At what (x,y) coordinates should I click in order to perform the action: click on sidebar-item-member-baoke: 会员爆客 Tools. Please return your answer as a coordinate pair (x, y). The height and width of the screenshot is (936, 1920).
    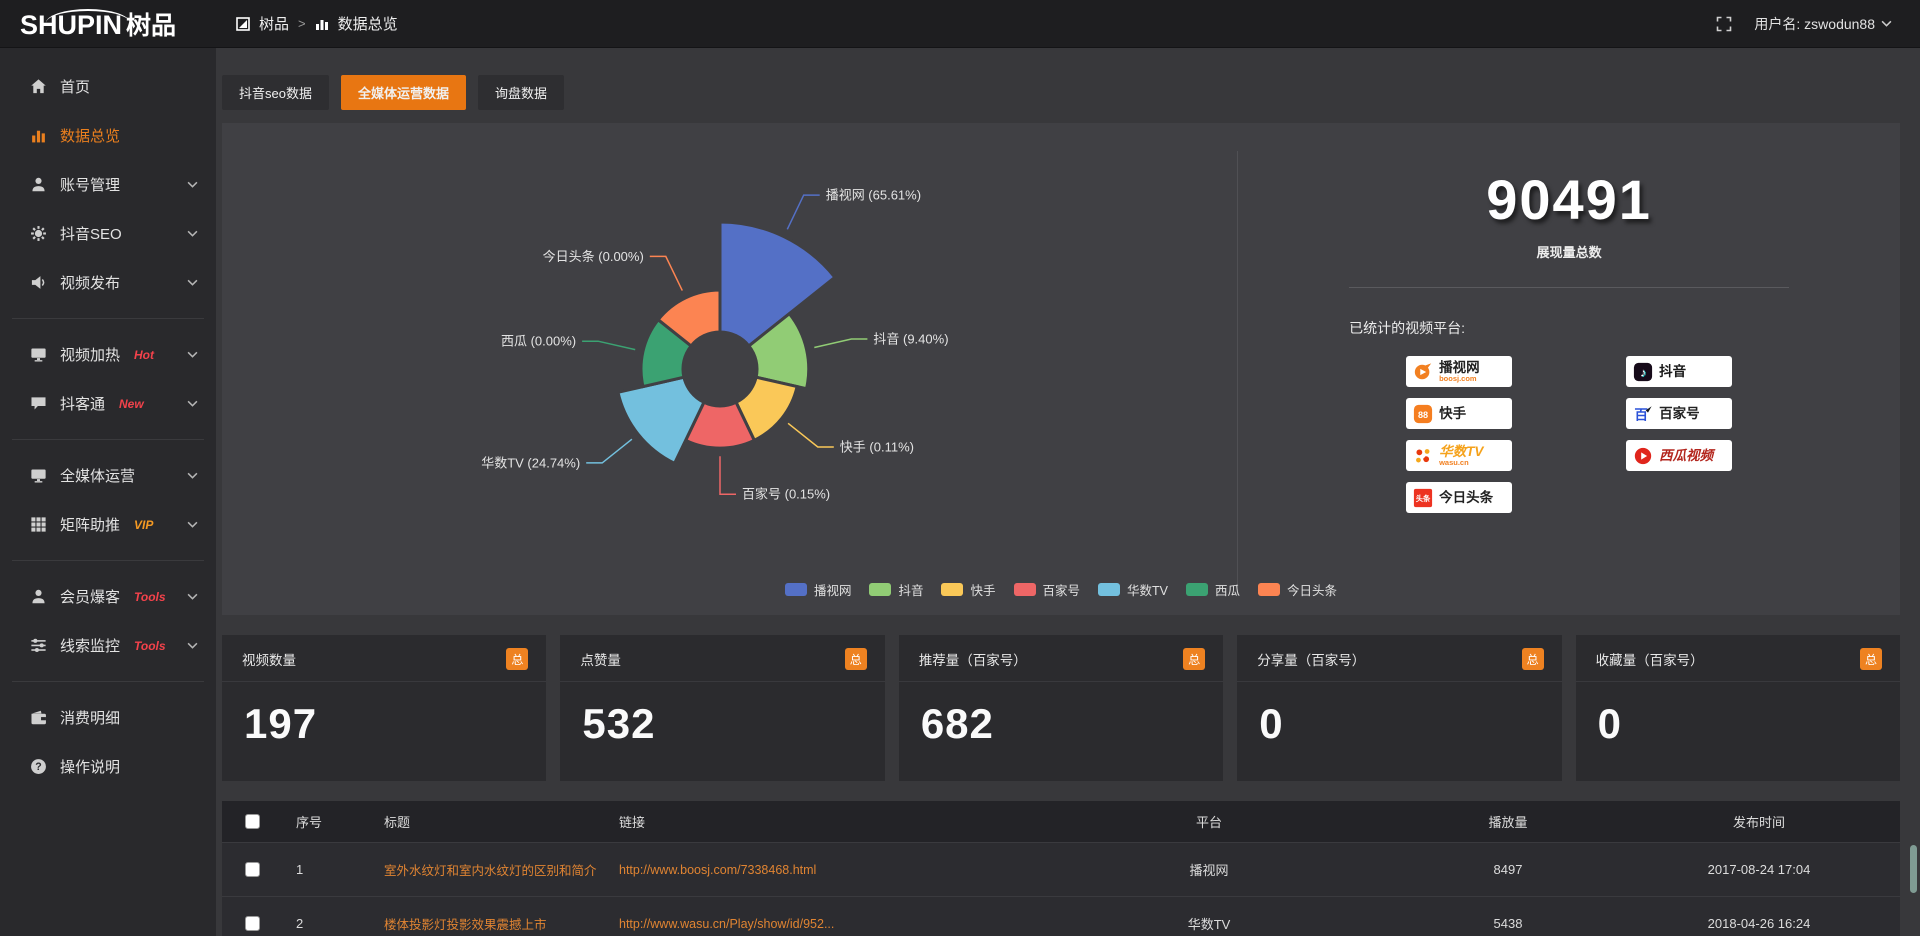
    Looking at the image, I should click on (108, 596).